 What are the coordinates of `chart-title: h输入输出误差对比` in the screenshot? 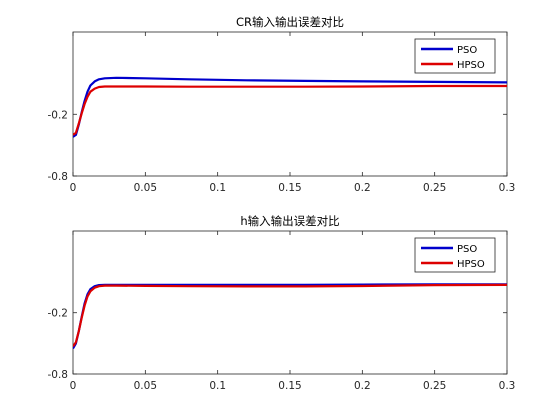 It's located at (289, 221).